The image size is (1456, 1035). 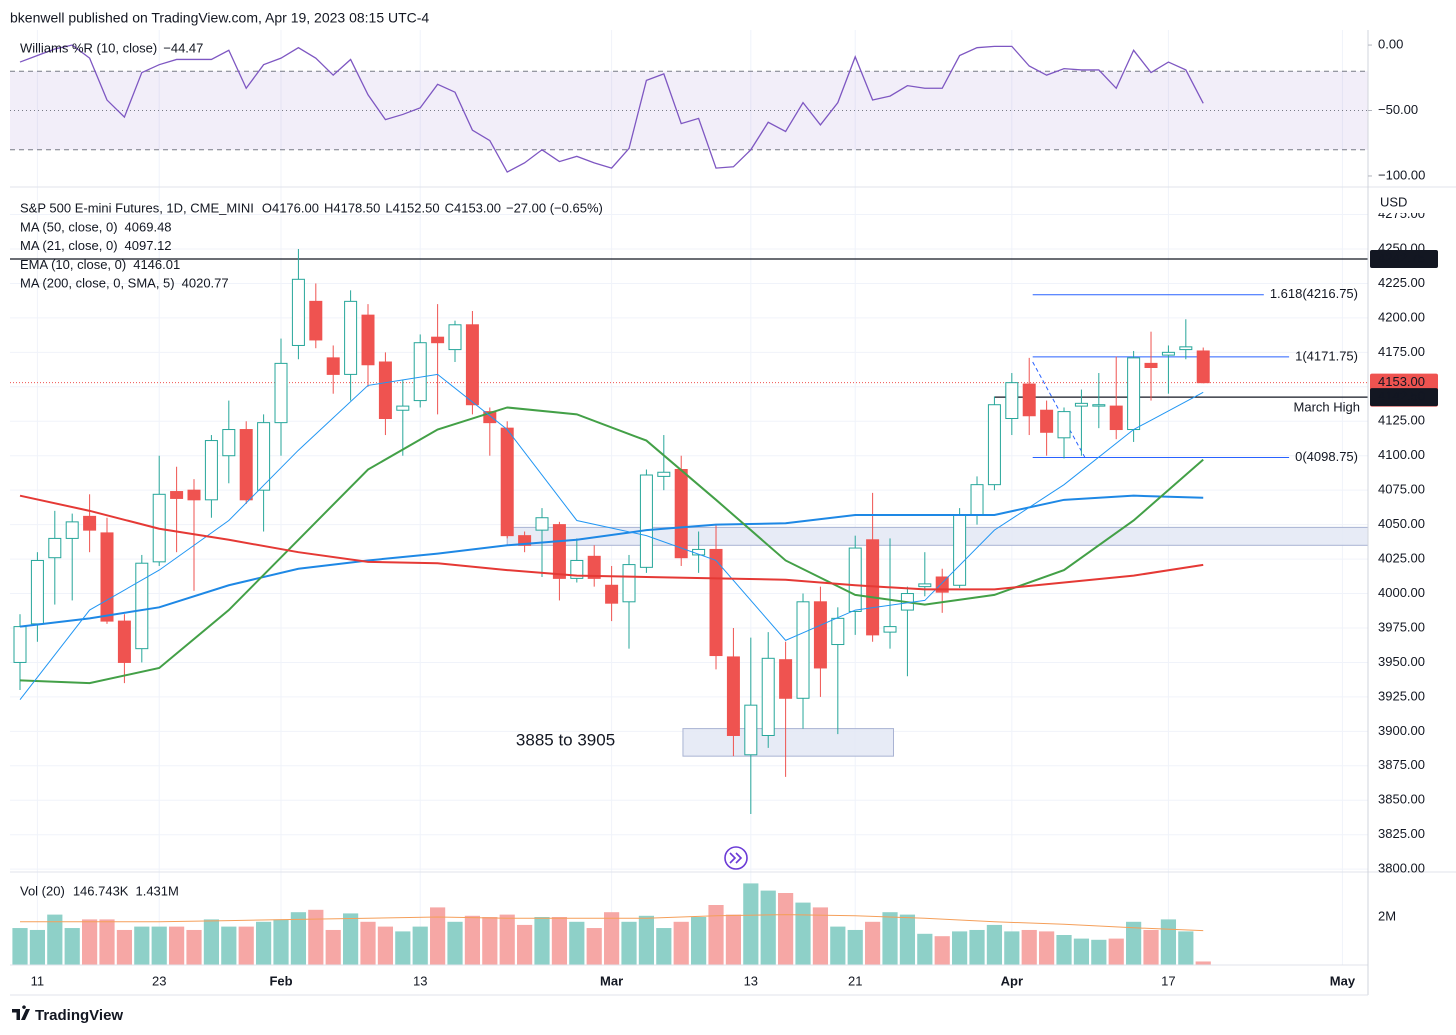 What do you see at coordinates (611, 980) in the screenshot?
I see `x-tick-label: Mar` at bounding box center [611, 980].